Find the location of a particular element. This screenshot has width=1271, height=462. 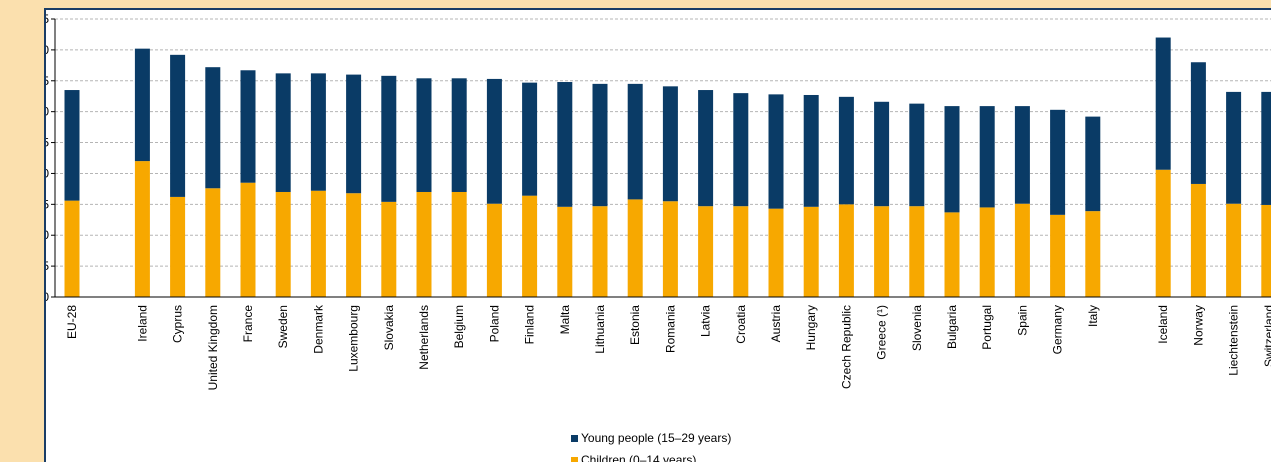

legend-item: Children (0–14 years) is located at coordinates (651, 455).